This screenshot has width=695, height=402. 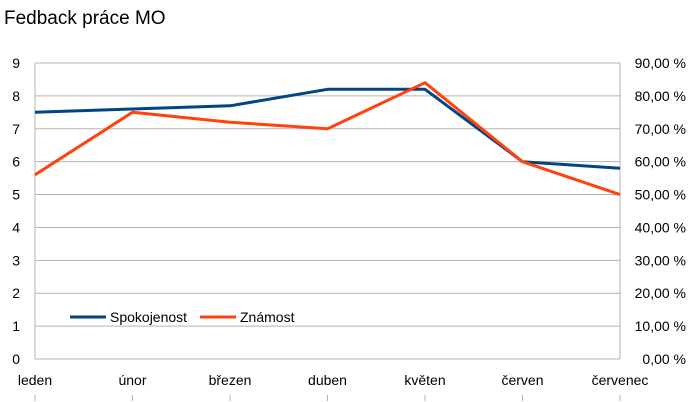 I want to click on x-tick-label: leden, so click(x=35, y=380).